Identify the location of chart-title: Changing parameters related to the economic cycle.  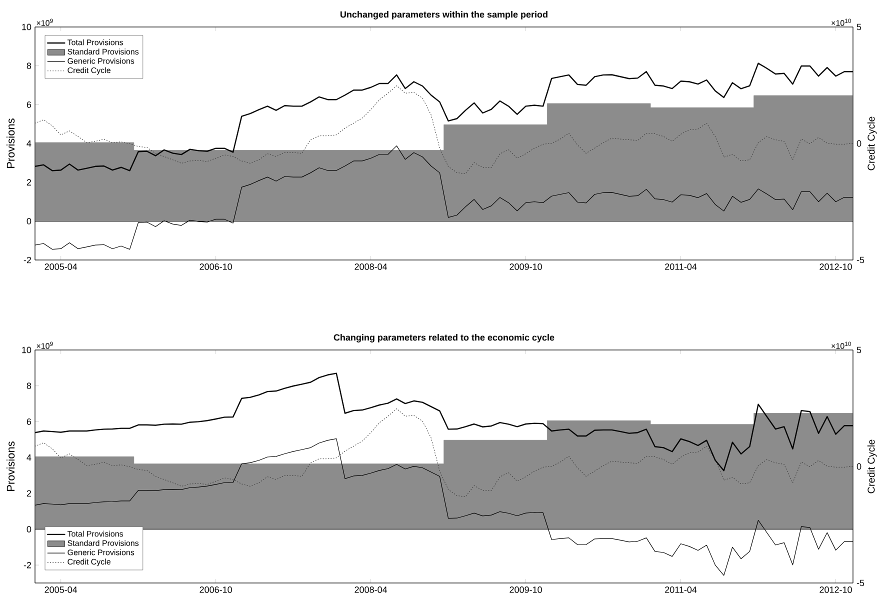
(444, 338).